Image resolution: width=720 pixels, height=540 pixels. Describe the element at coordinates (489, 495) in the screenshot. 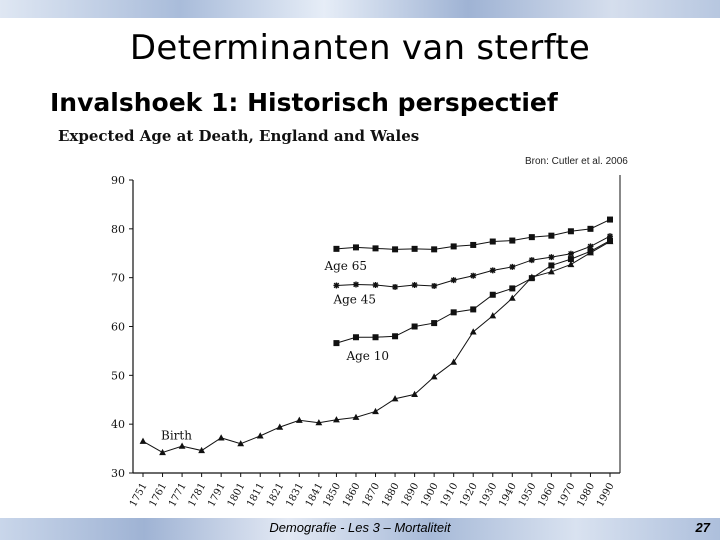

I see `x-tick-label: 1930` at that location.